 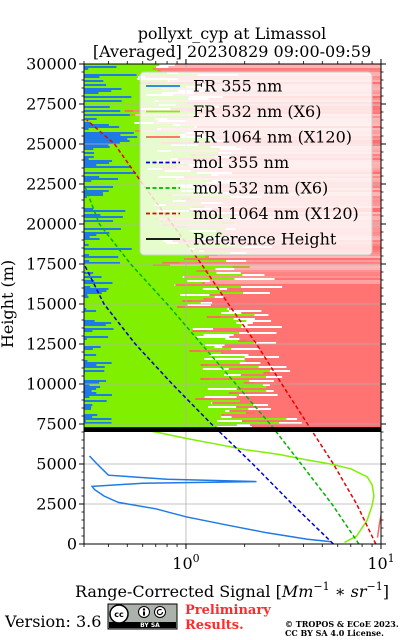 I want to click on x-tick-label: 10¹, so click(x=380, y=562).